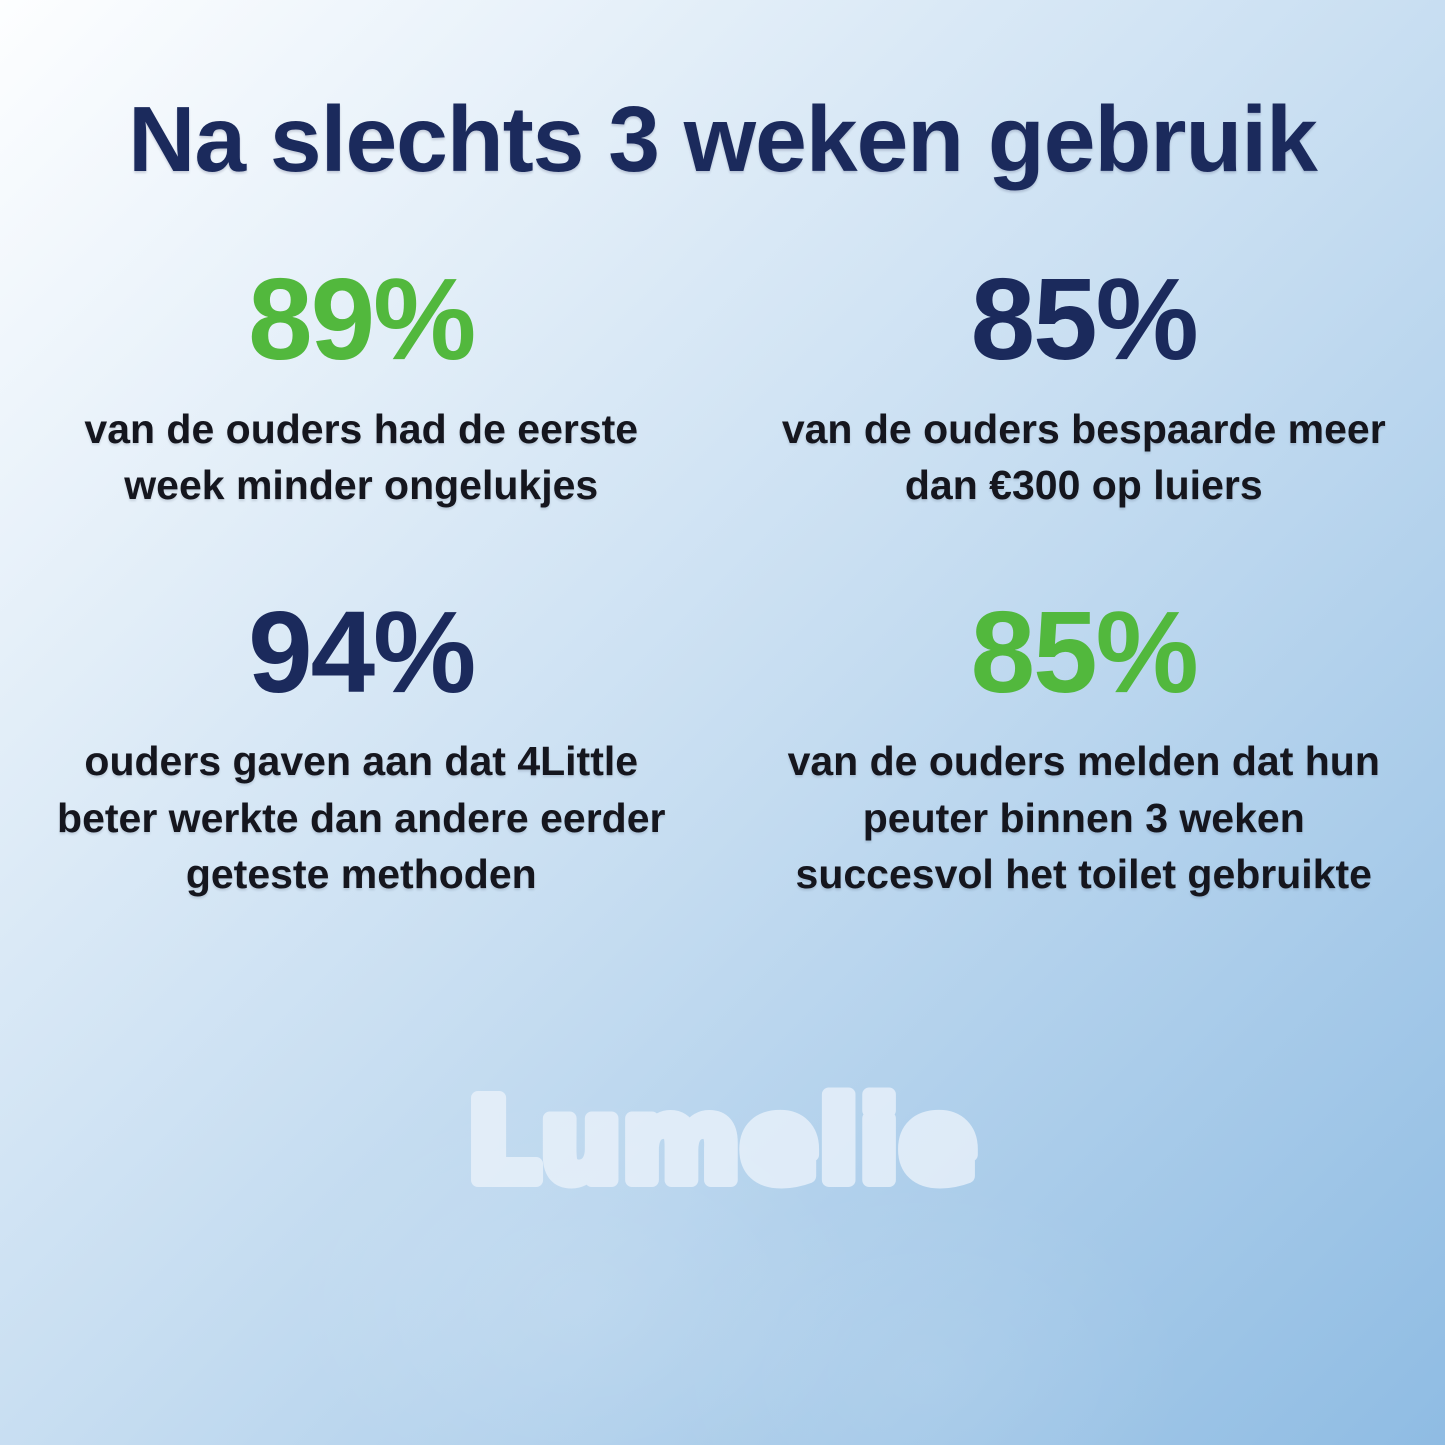  What do you see at coordinates (723, 139) in the screenshot?
I see `page-title: Na slechts 3 weken gebruik` at bounding box center [723, 139].